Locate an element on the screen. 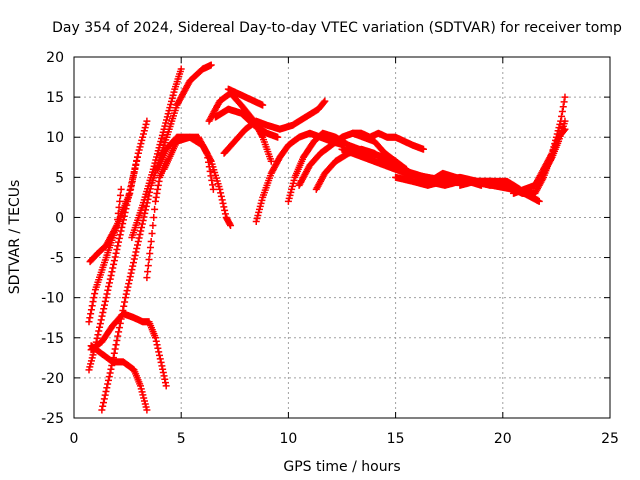 This screenshot has width=640, height=480. series-s17 is located at coordinates (352, 159).